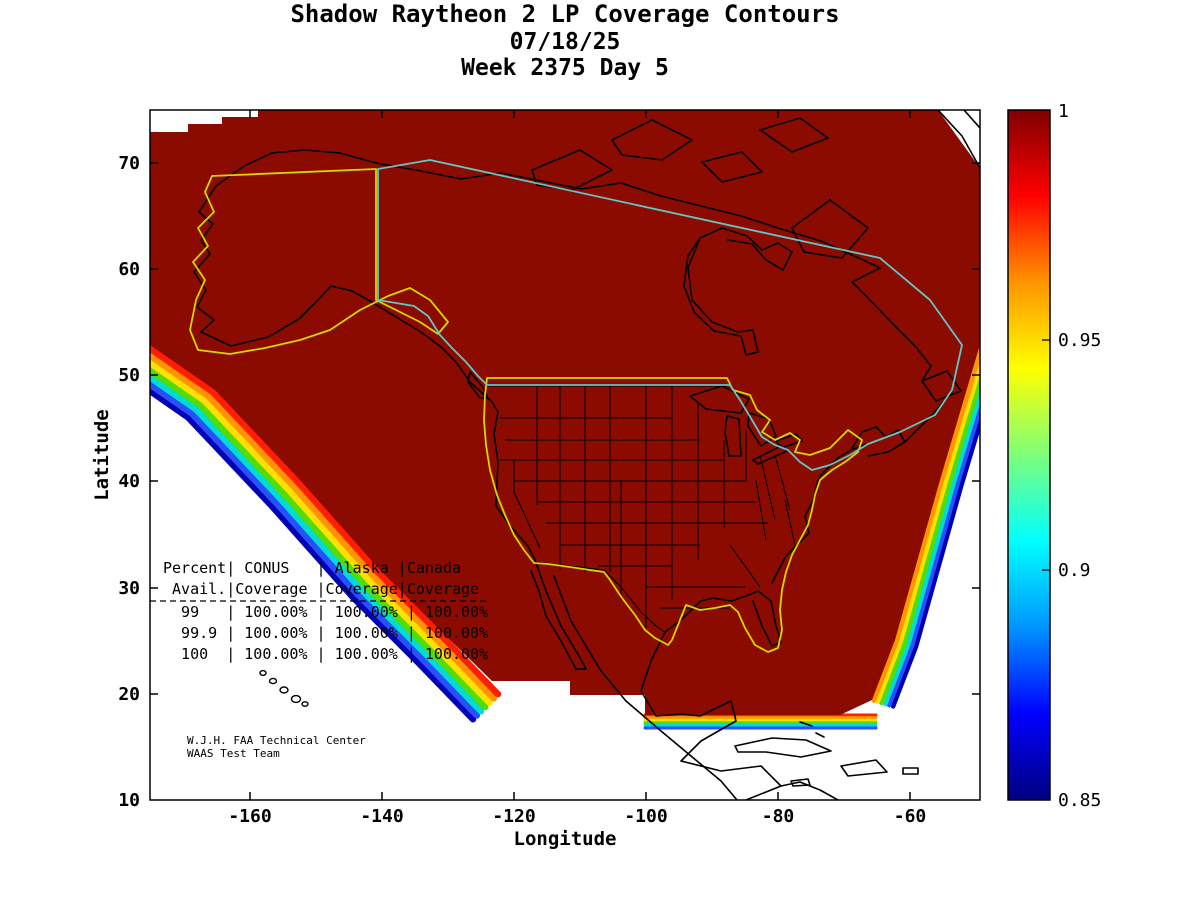  I want to click on plot-subtitle-date: 07/18/25, so click(565, 42).